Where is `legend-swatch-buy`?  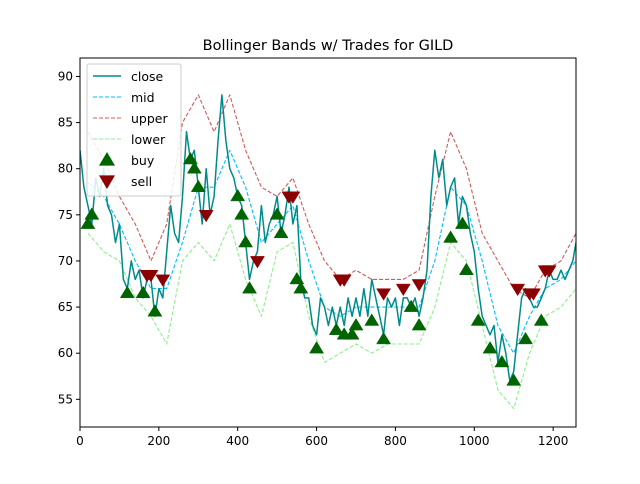
legend-swatch-buy is located at coordinates (107, 159).